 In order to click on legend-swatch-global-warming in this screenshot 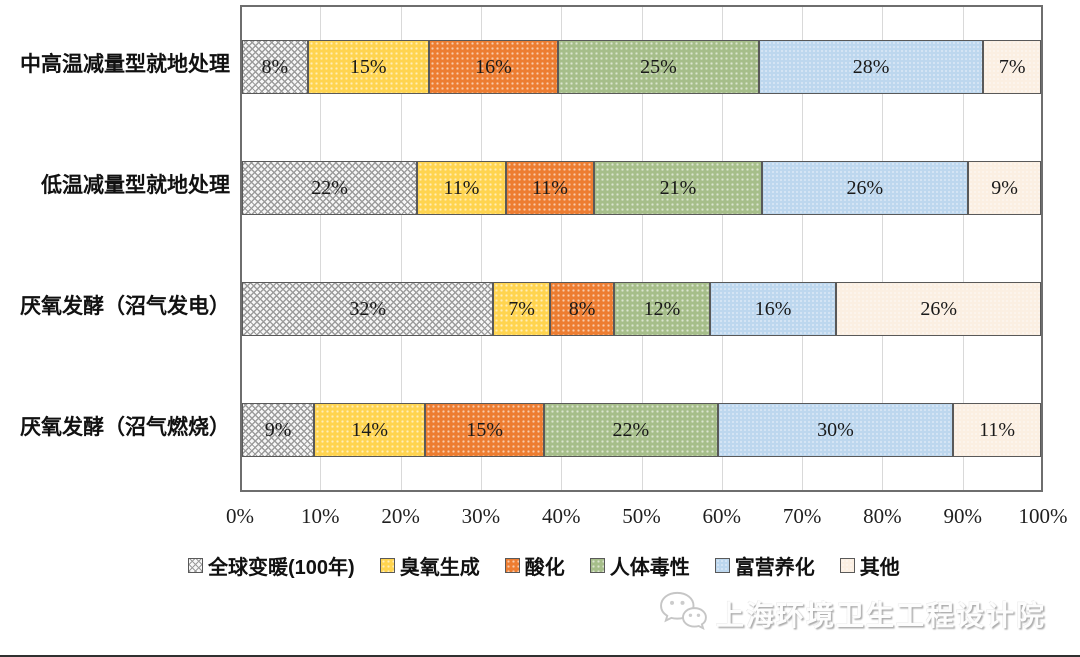, I will do `click(195, 565)`.